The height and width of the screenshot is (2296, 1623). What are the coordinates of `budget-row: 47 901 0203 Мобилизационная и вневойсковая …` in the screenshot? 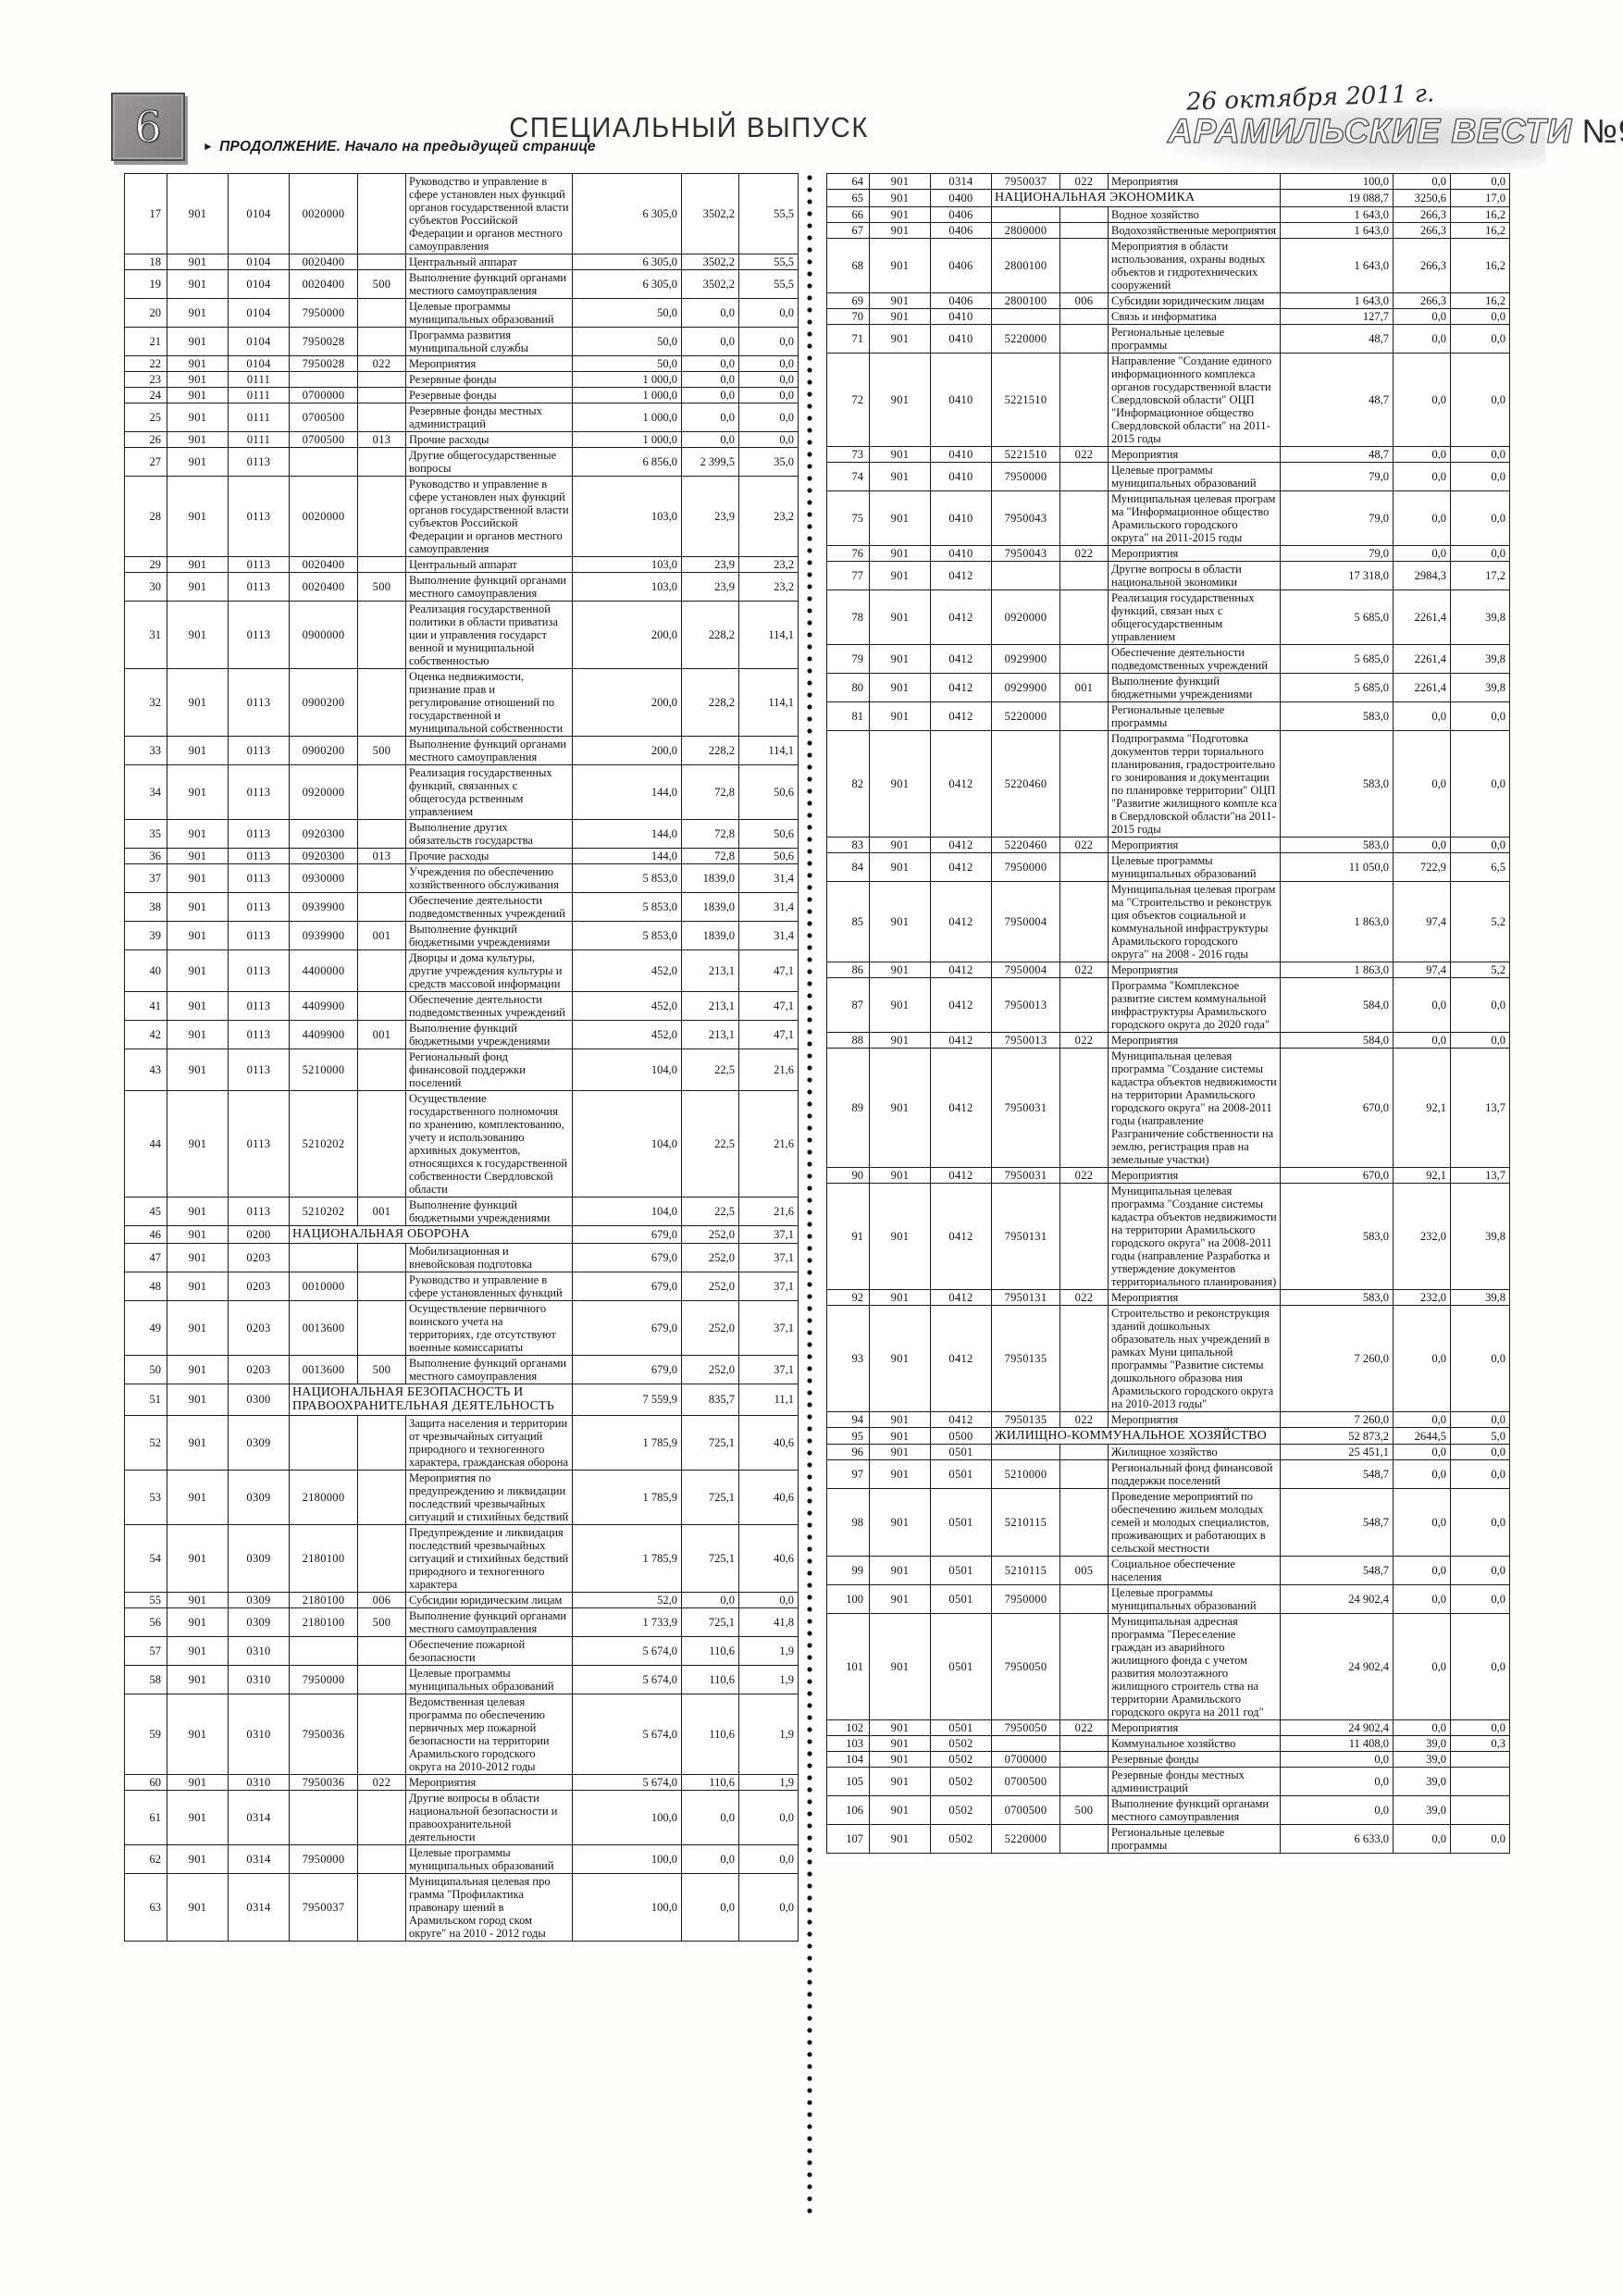 It's located at (461, 1257).